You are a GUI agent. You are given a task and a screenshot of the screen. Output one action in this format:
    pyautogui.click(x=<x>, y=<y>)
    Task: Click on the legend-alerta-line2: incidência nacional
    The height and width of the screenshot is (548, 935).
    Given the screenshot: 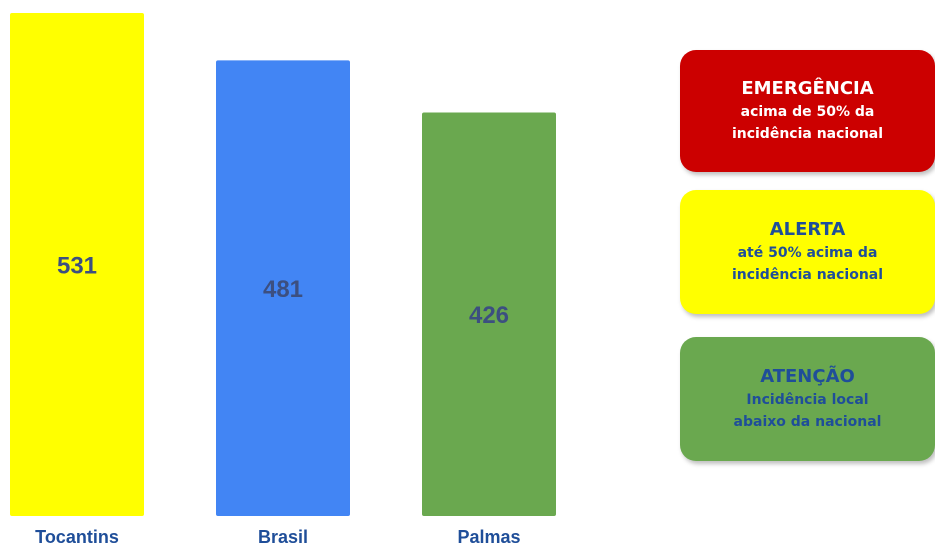 What is the action you would take?
    pyautogui.click(x=807, y=275)
    